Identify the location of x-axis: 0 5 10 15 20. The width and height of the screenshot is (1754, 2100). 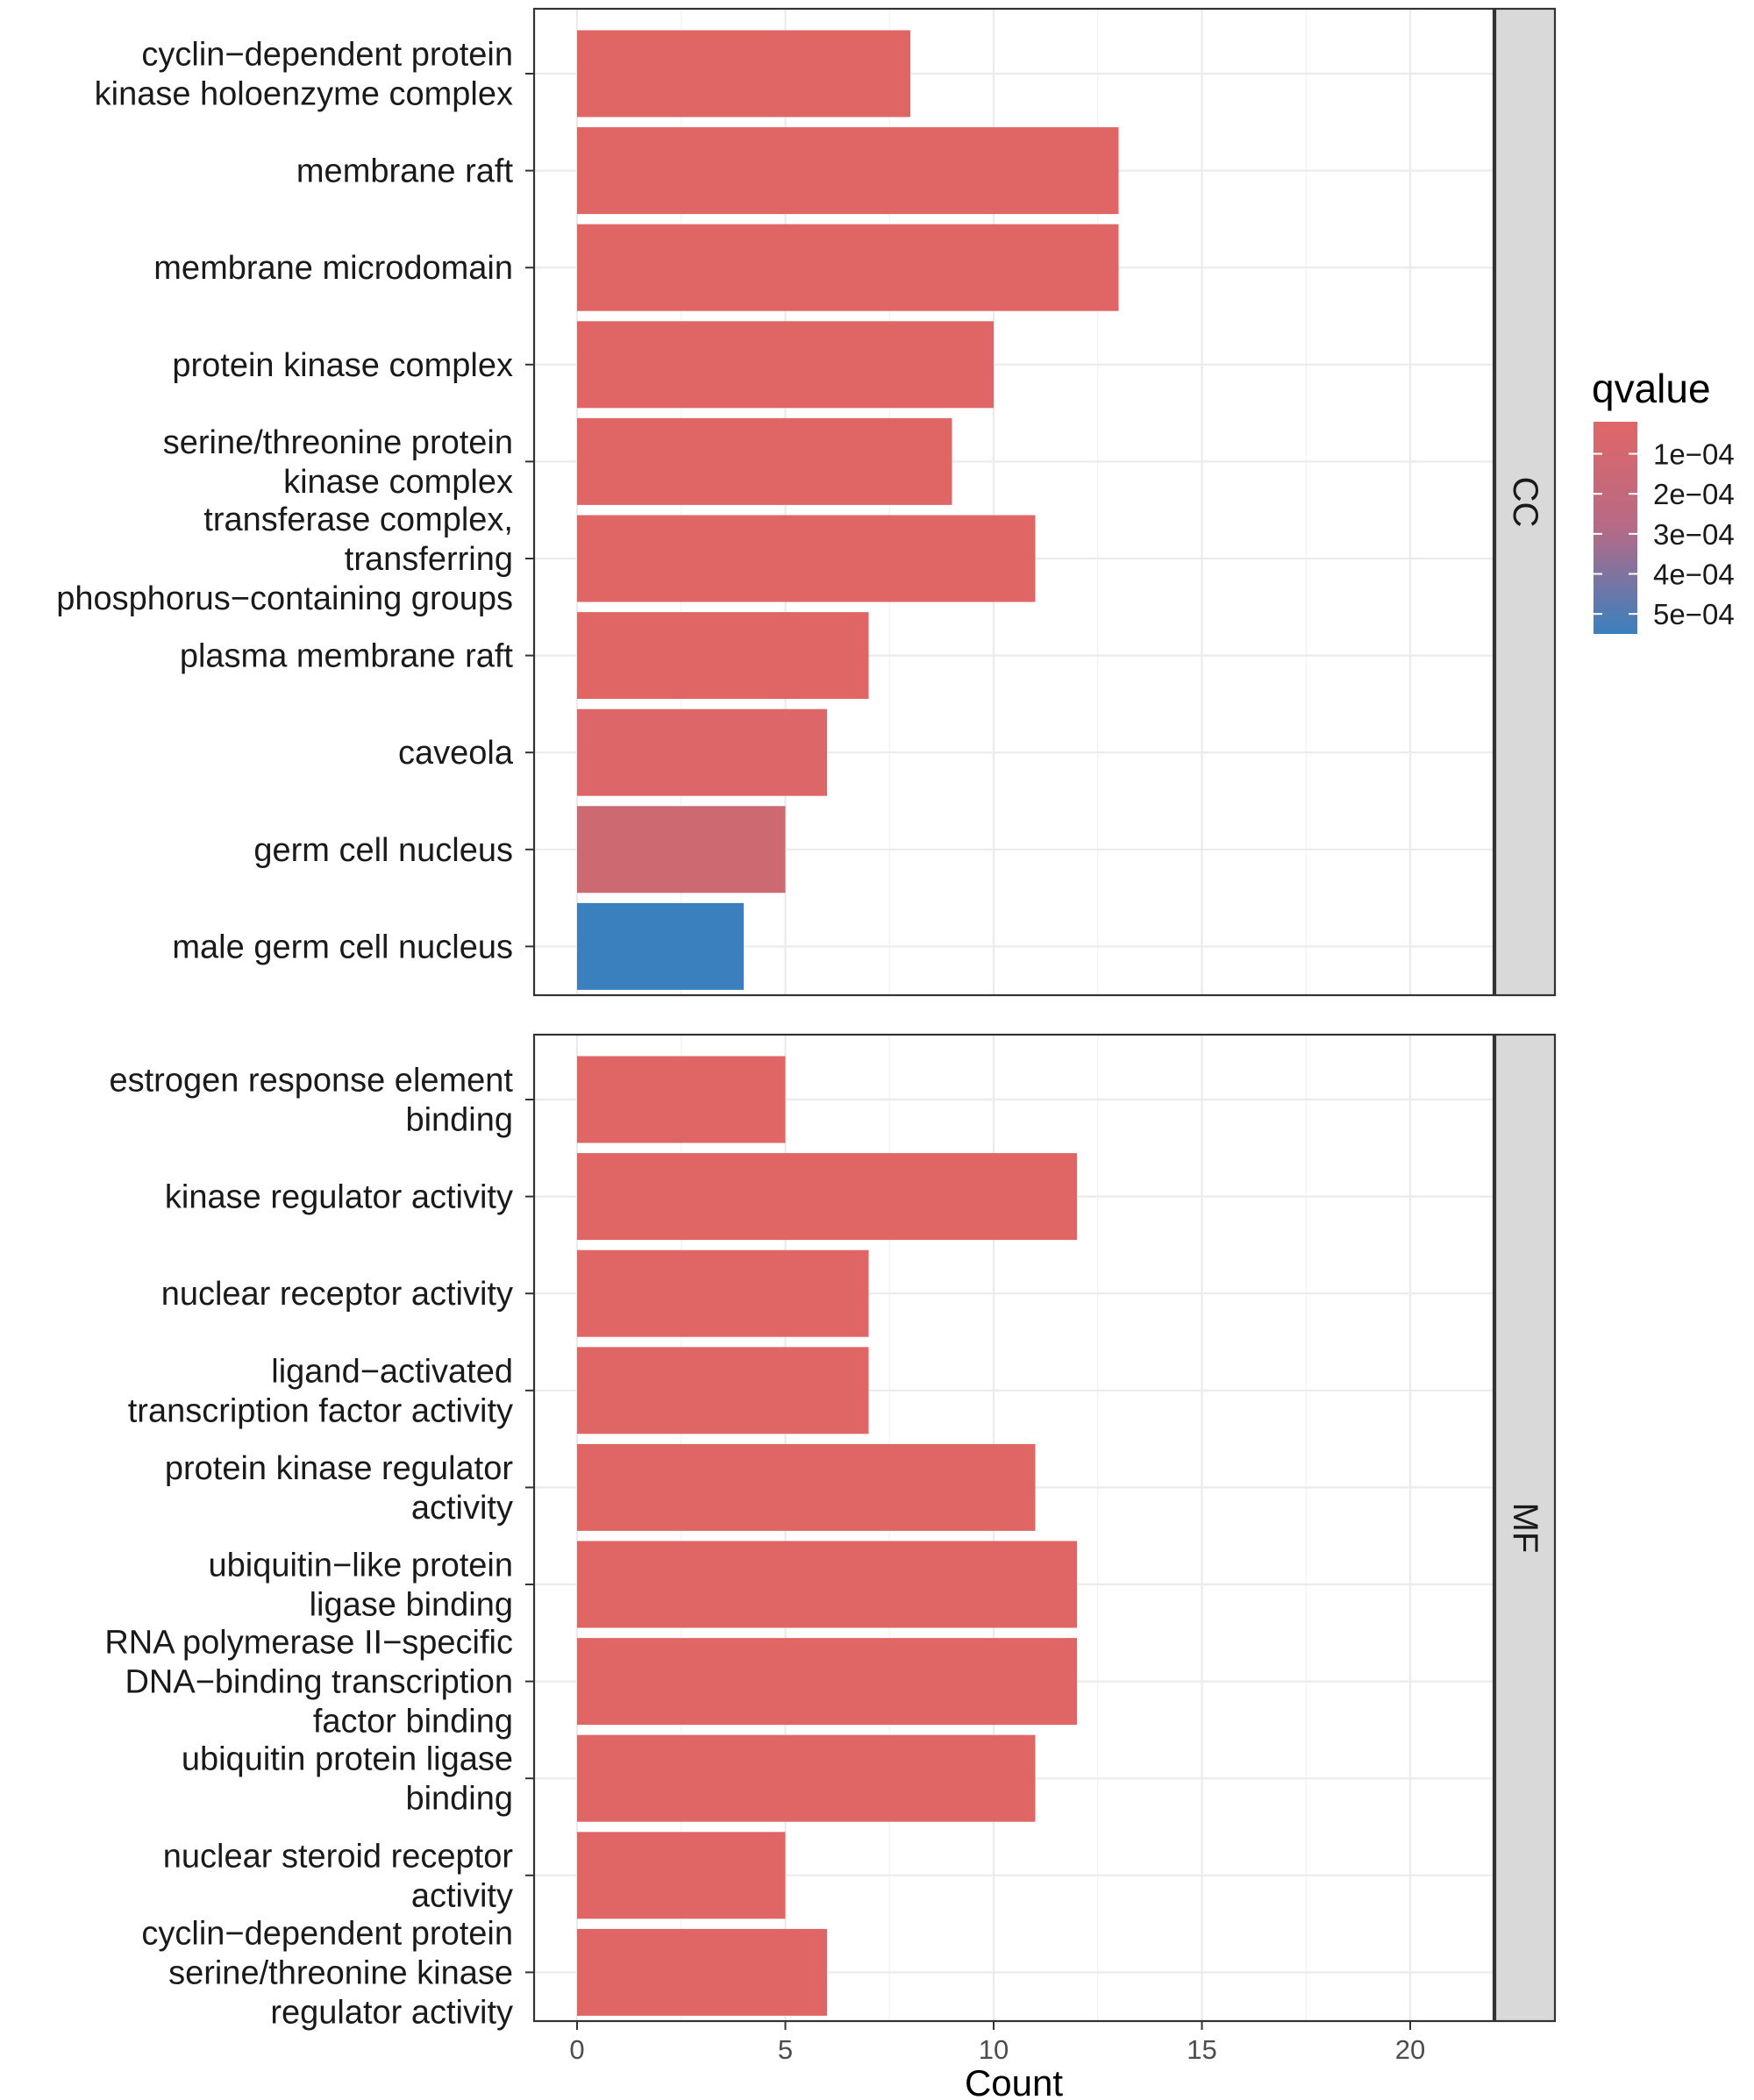
(997, 2043).